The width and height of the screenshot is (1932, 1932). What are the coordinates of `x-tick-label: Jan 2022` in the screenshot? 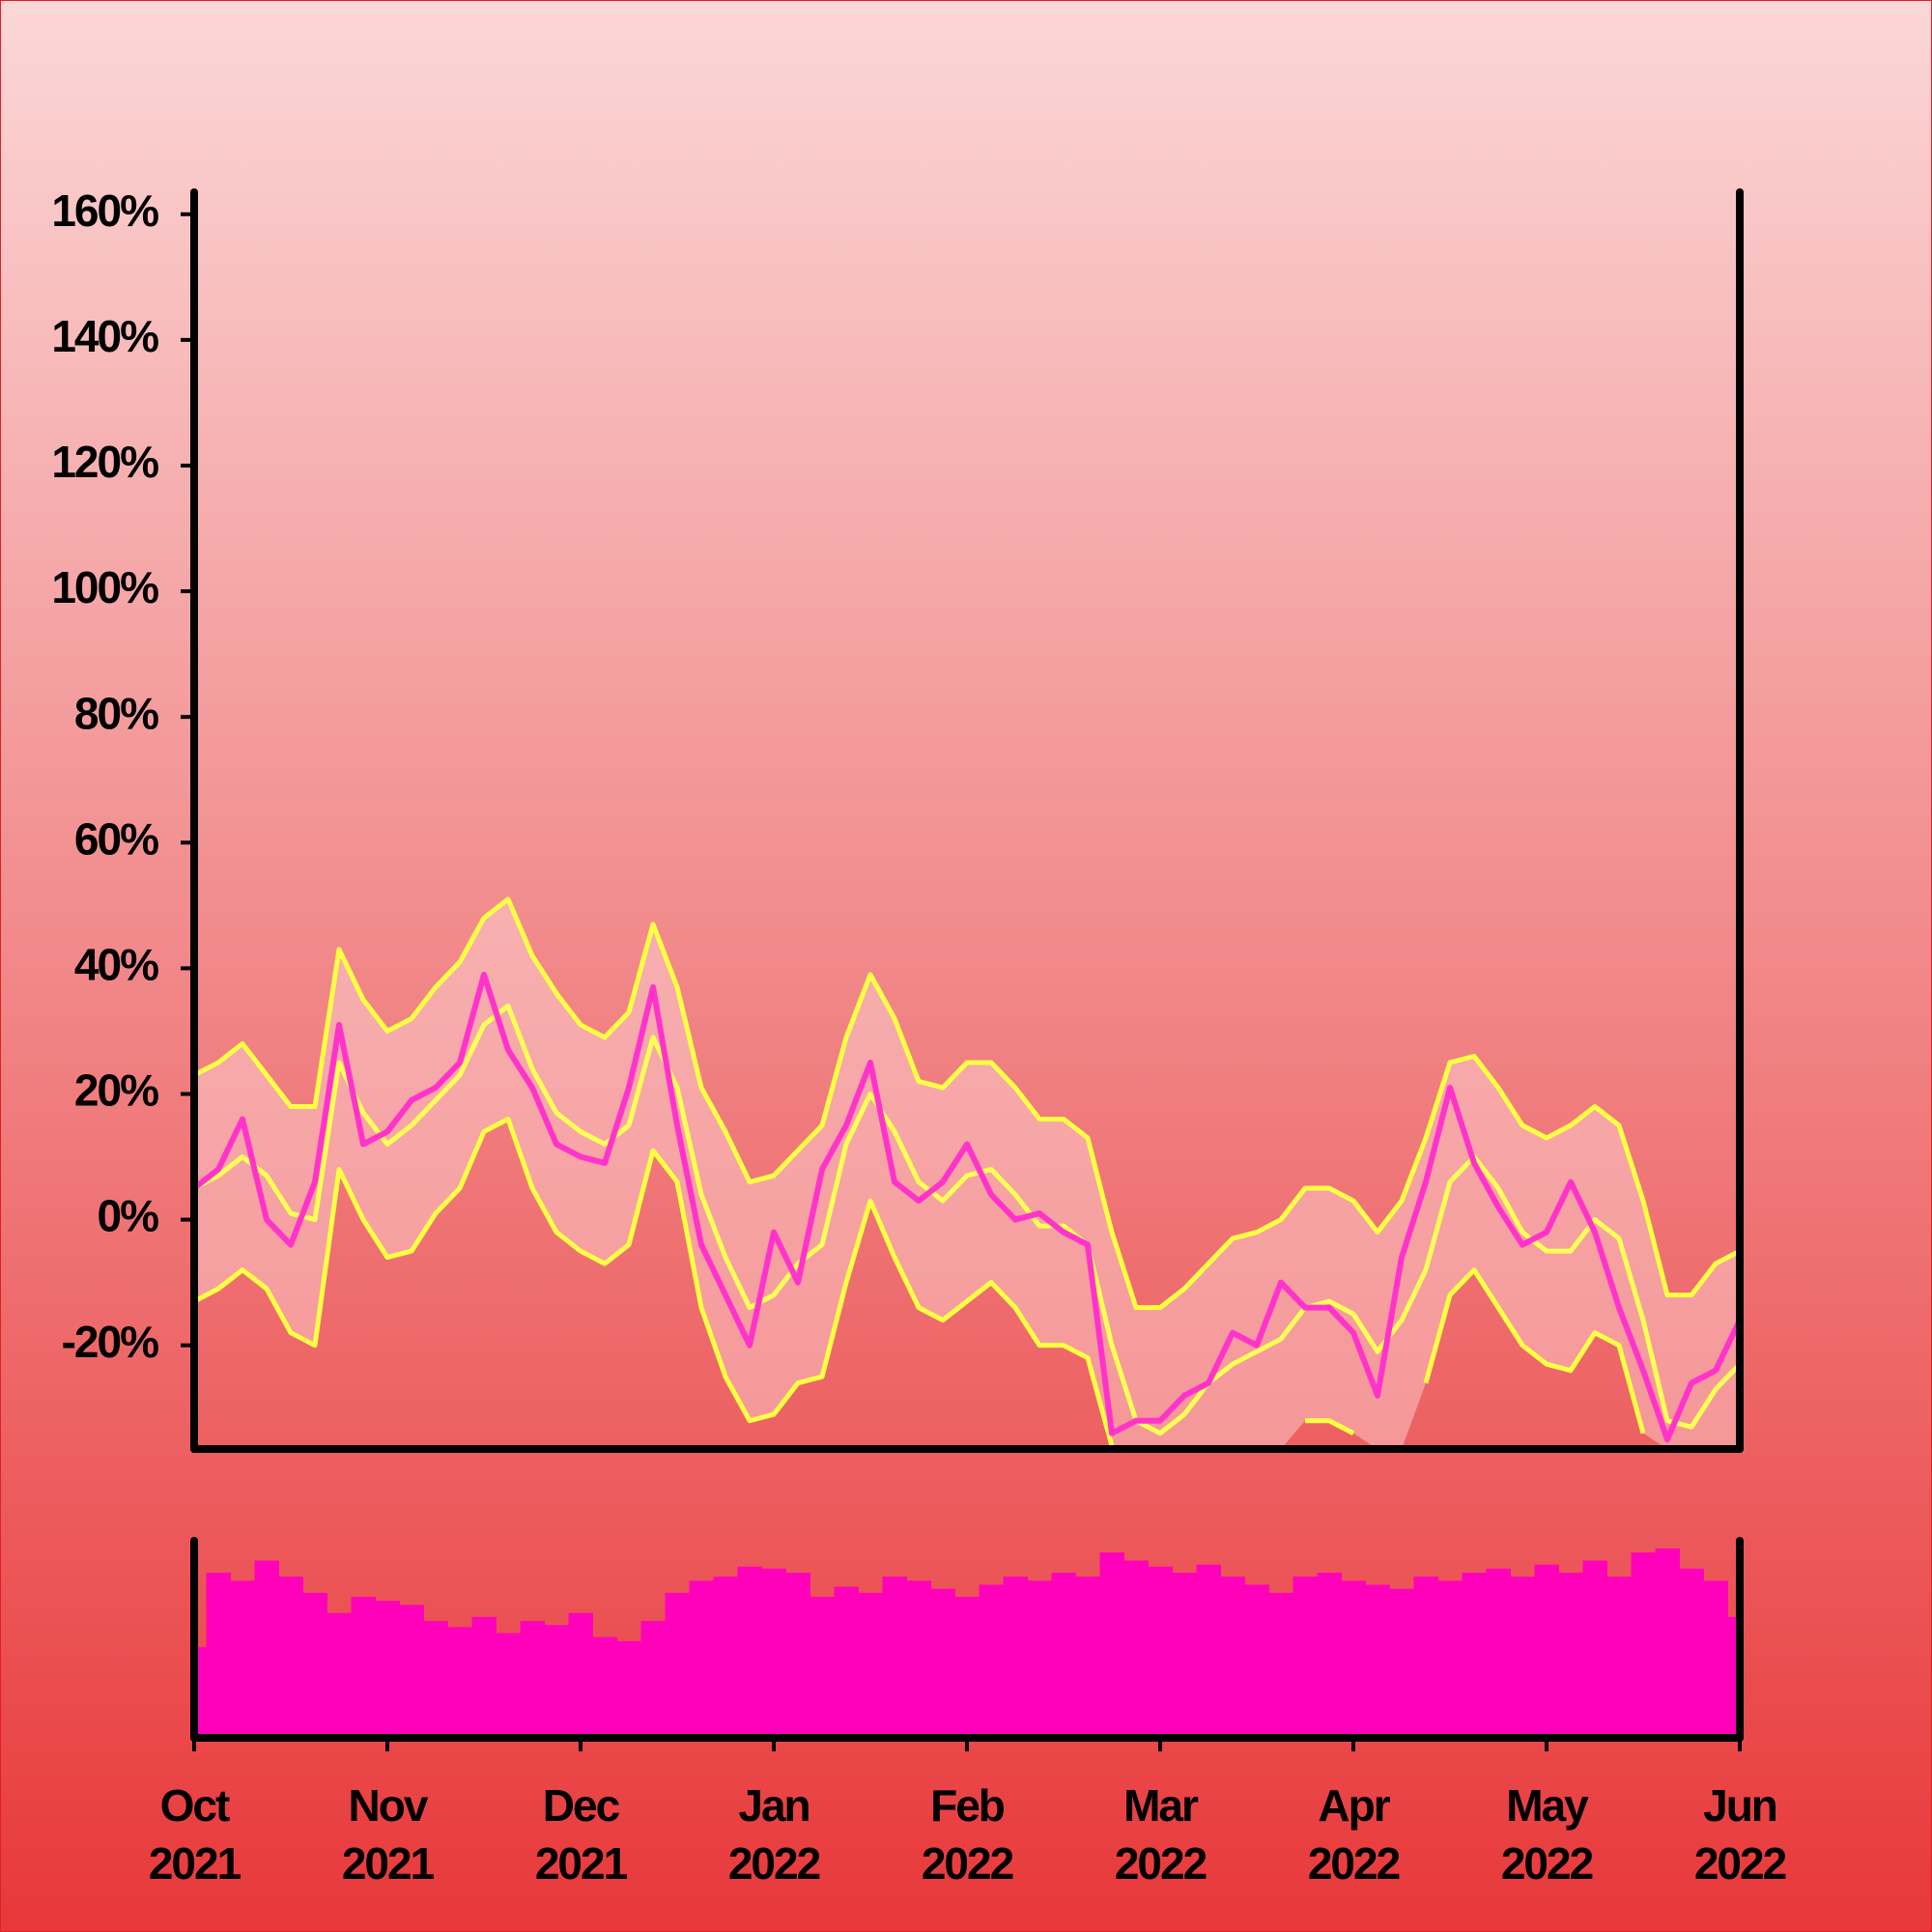 It's located at (774, 1834).